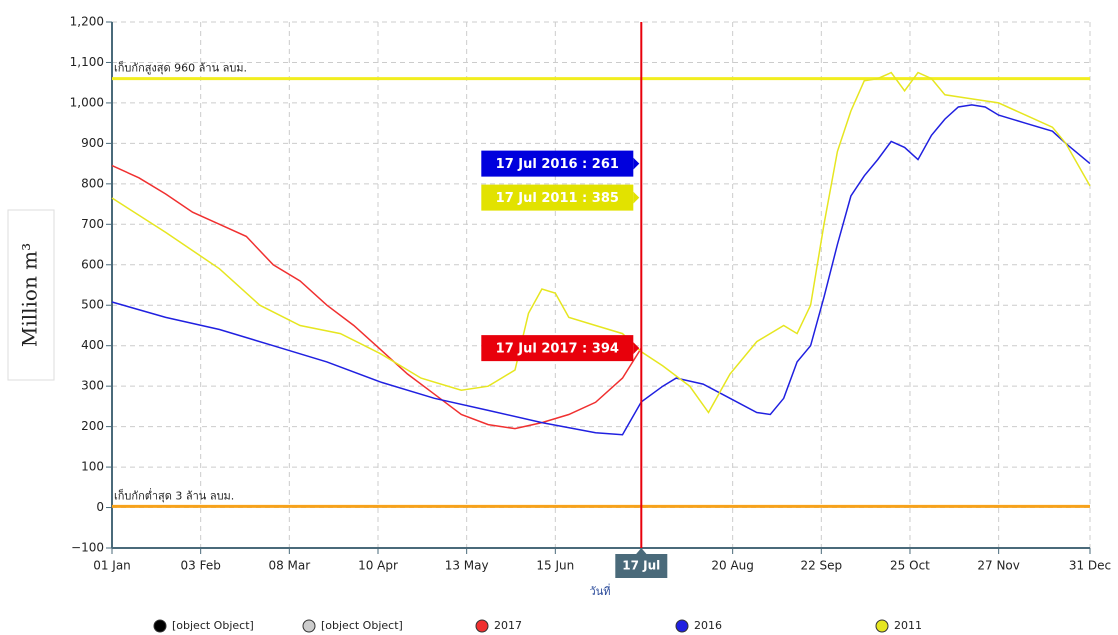 Image resolution: width=1118 pixels, height=635 pixels. I want to click on y-tick-label: 0, so click(100, 507).